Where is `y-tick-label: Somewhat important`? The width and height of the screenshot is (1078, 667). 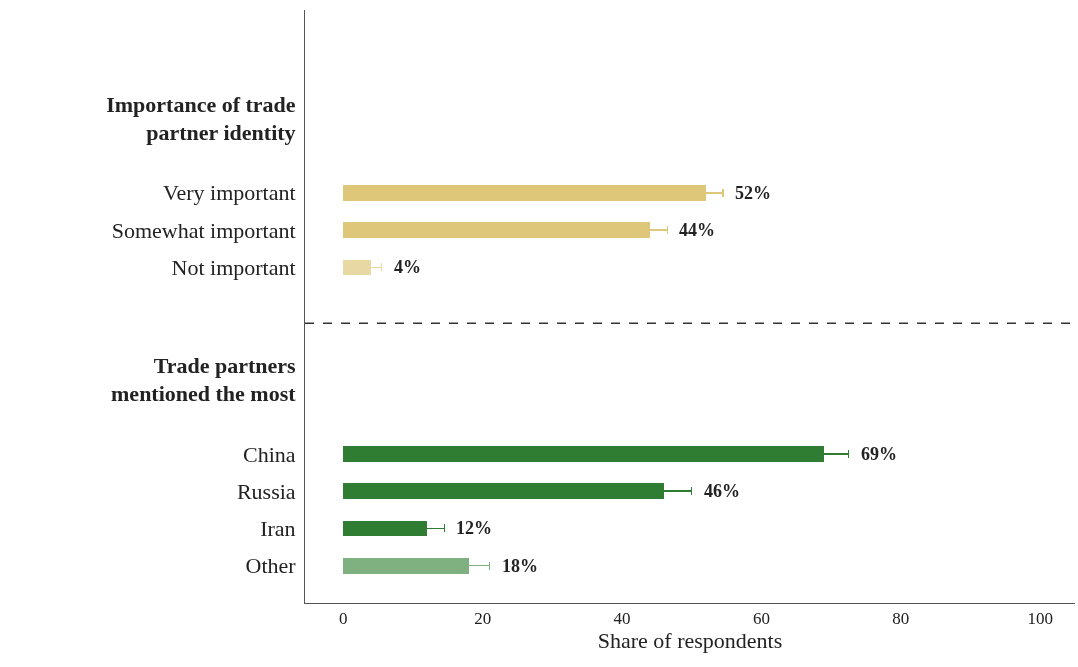
y-tick-label: Somewhat important is located at coordinates (203, 230).